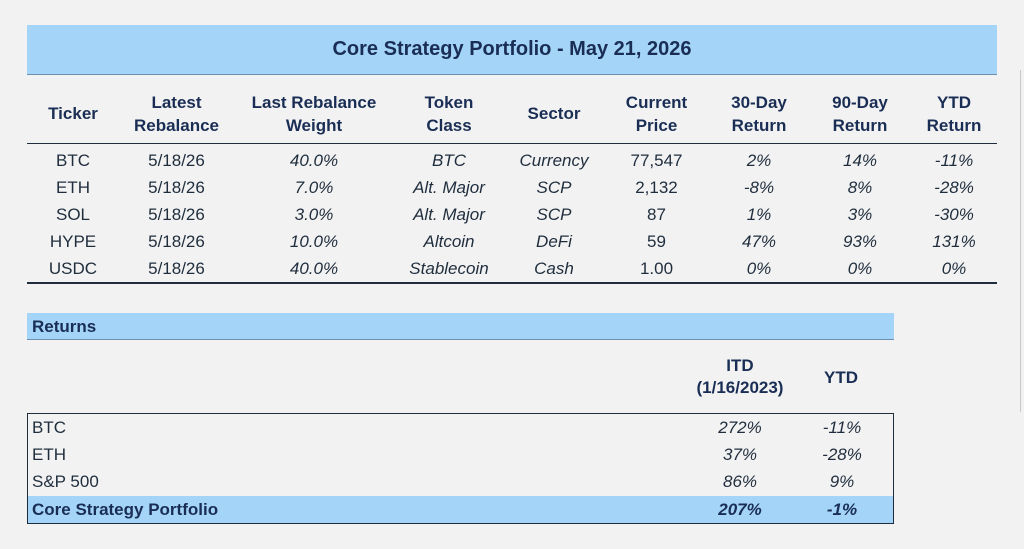  What do you see at coordinates (512, 50) in the screenshot?
I see `page-title: Core Strategy Portfolio - May 21, 2026` at bounding box center [512, 50].